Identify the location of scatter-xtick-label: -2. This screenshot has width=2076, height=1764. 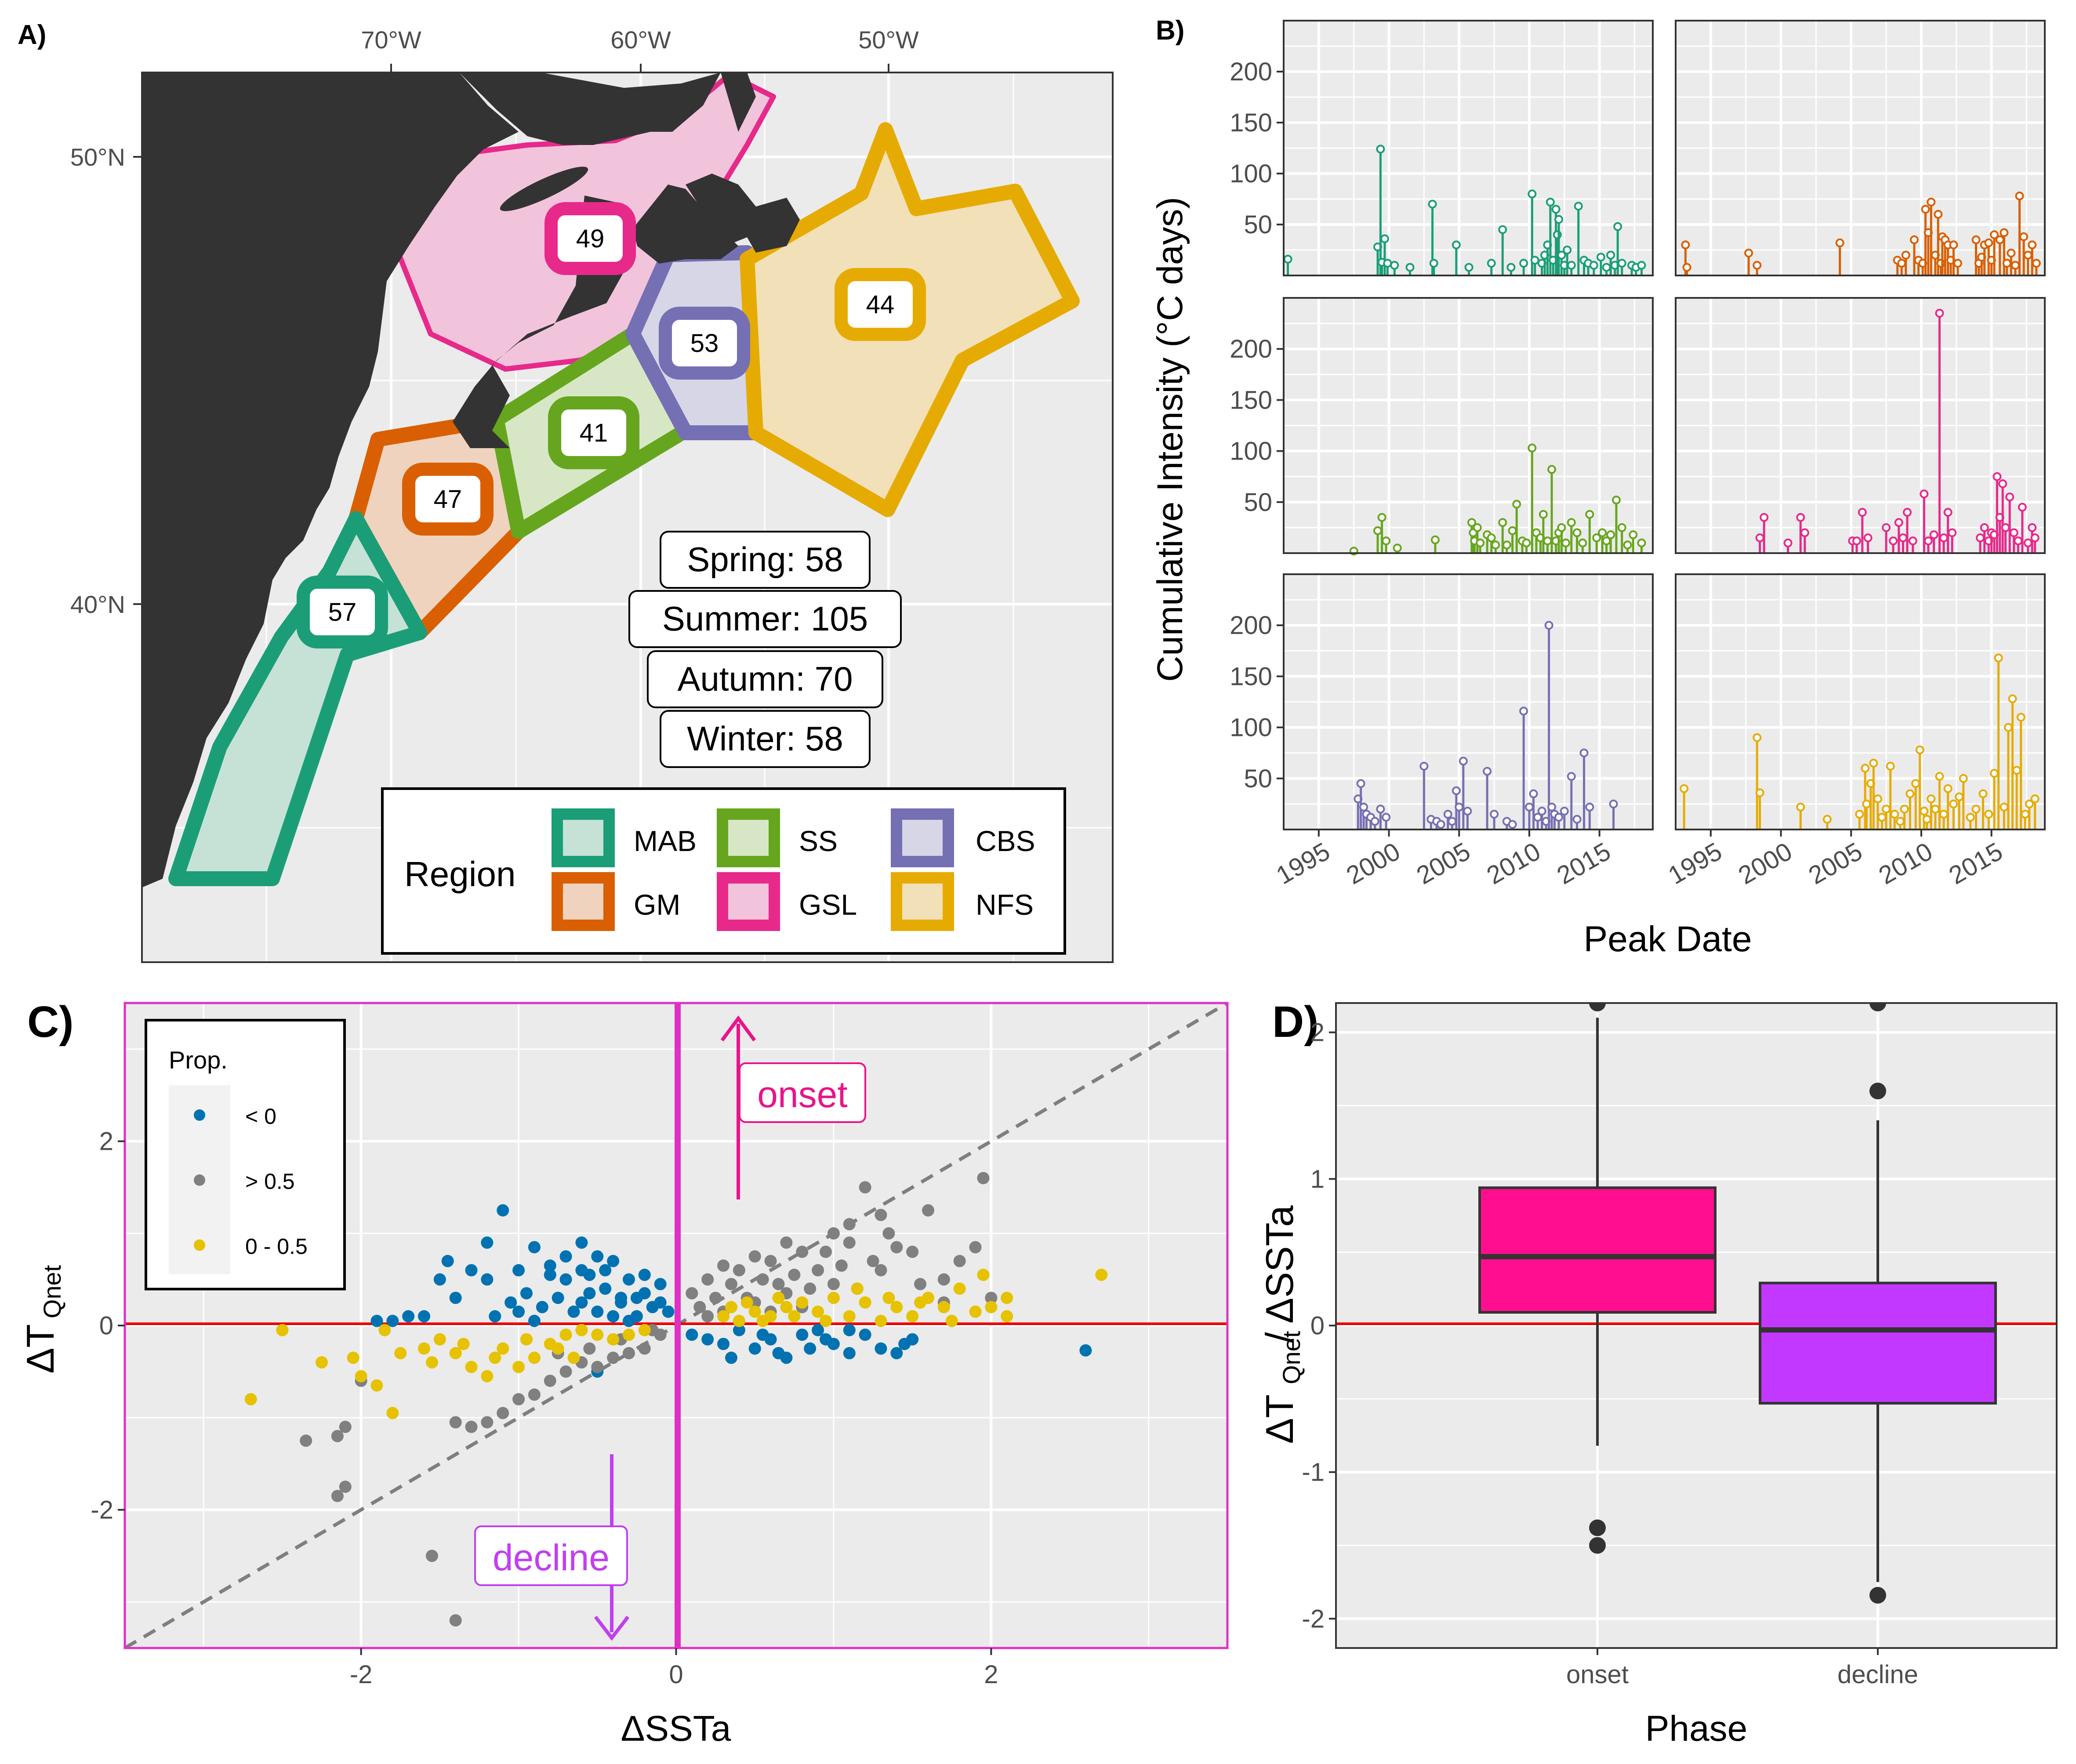
(362, 1674).